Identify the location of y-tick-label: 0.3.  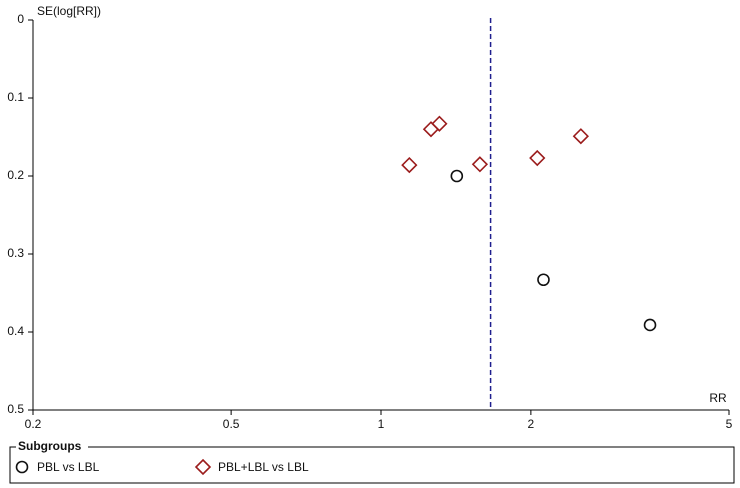
(15, 253).